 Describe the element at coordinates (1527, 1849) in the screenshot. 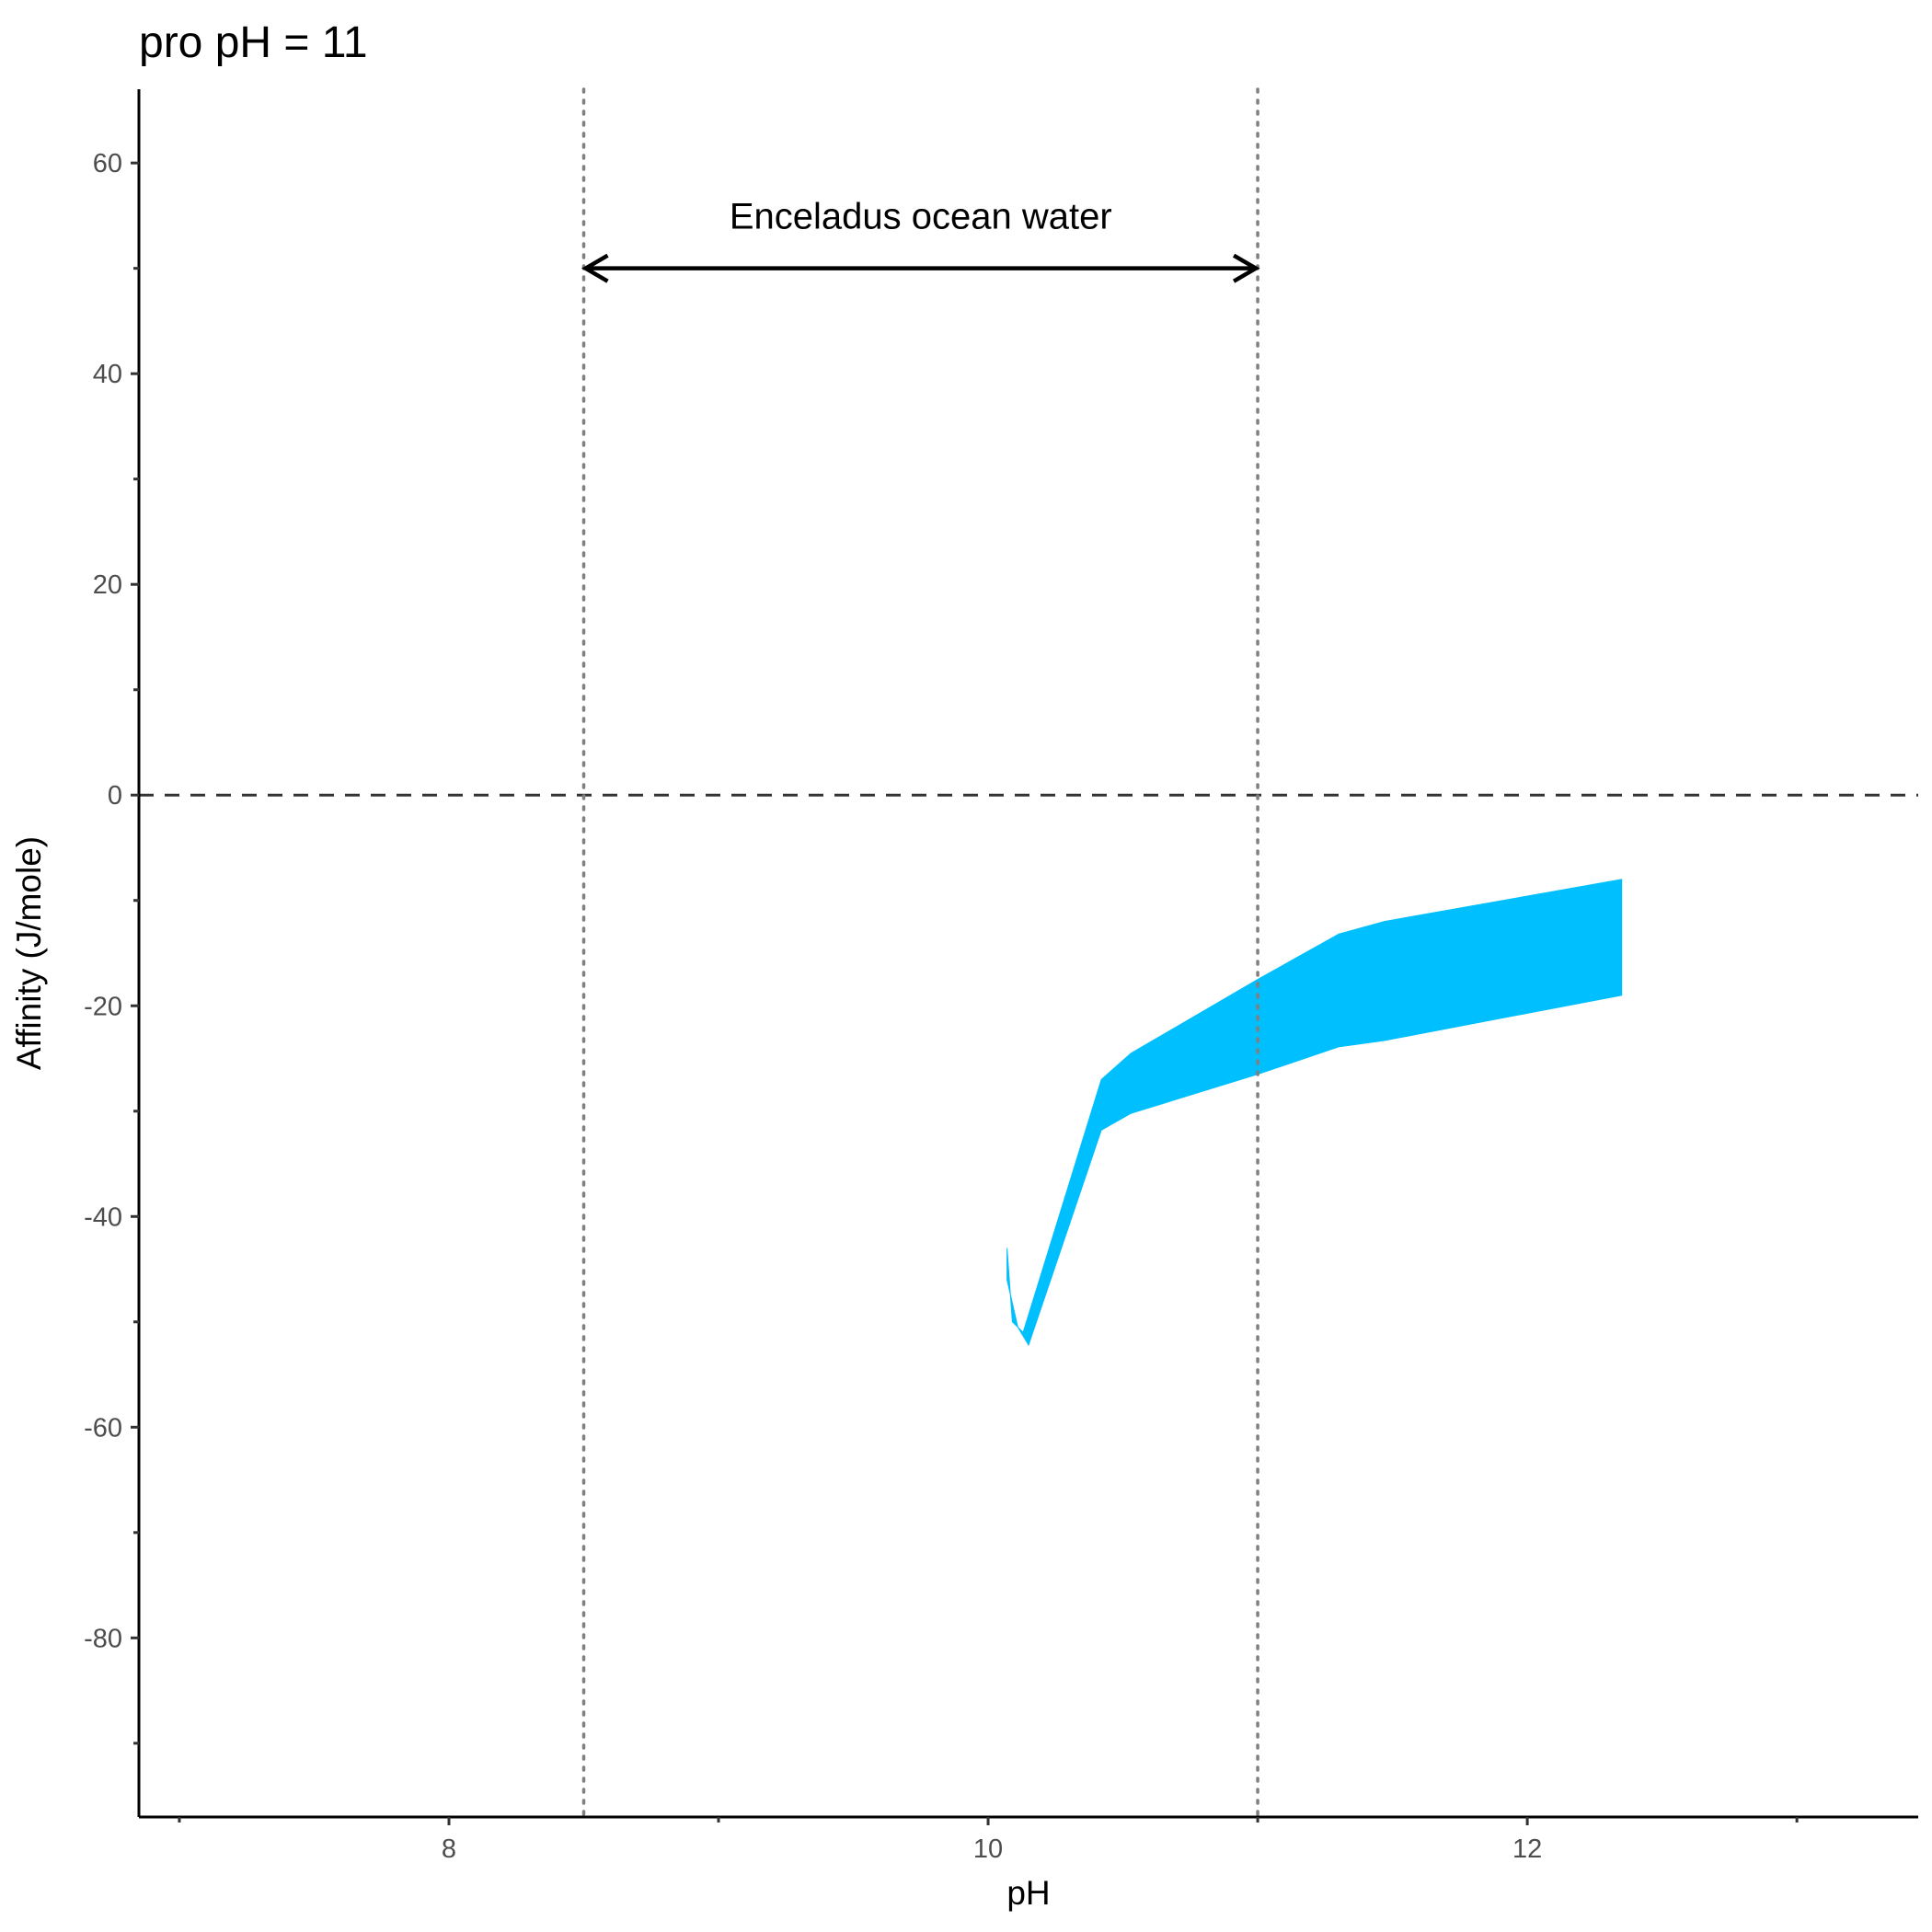

I see `x-tick-label: 12` at that location.